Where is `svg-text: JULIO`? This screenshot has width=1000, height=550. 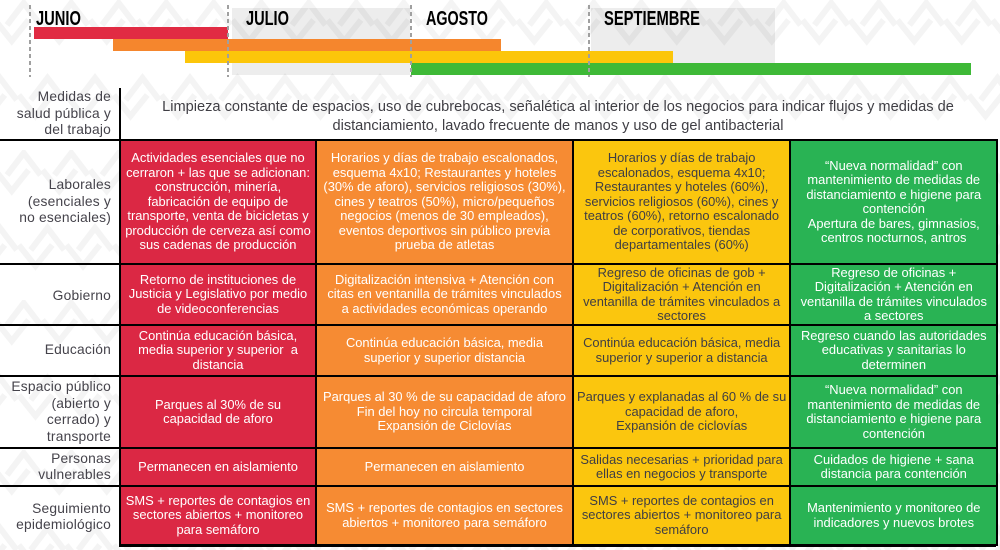 svg-text: JULIO is located at coordinates (267, 18).